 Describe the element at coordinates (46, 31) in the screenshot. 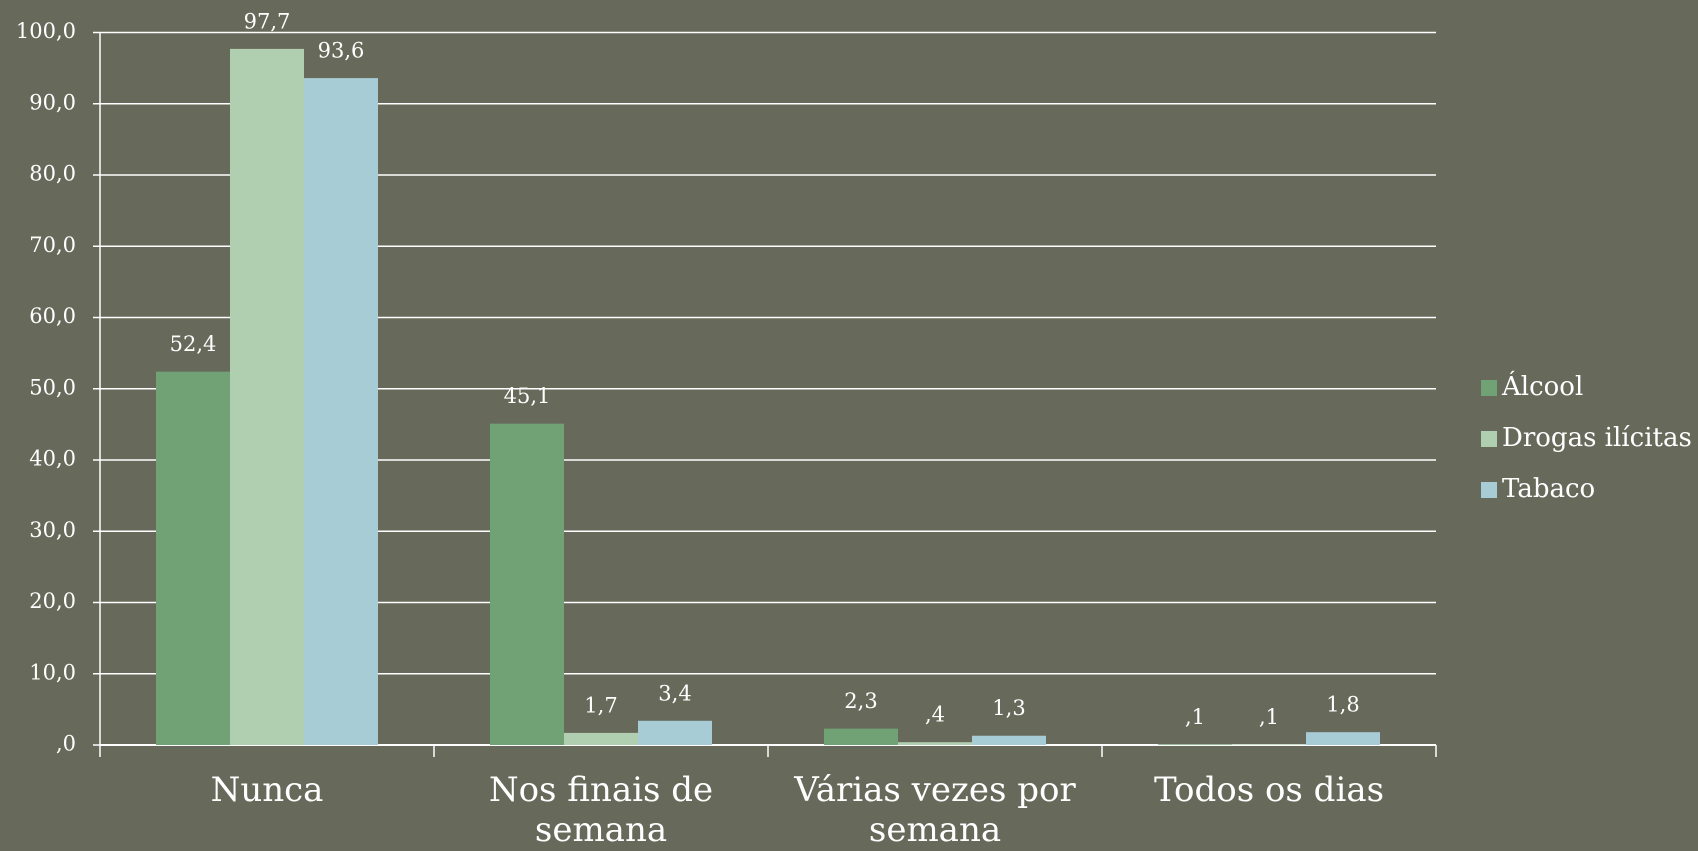

I see `y-tick-label: 100,0` at that location.